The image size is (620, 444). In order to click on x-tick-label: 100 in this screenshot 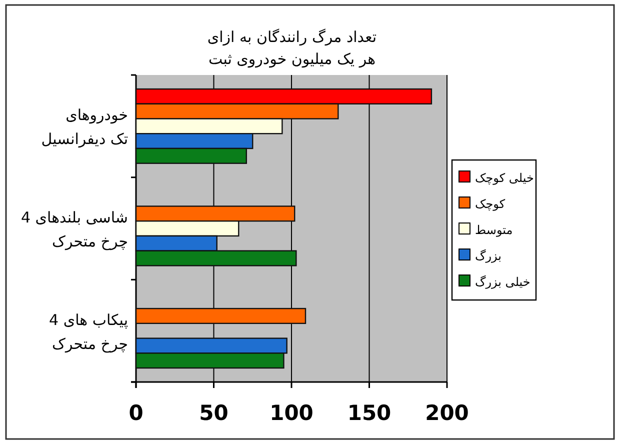, I will do `click(292, 413)`.